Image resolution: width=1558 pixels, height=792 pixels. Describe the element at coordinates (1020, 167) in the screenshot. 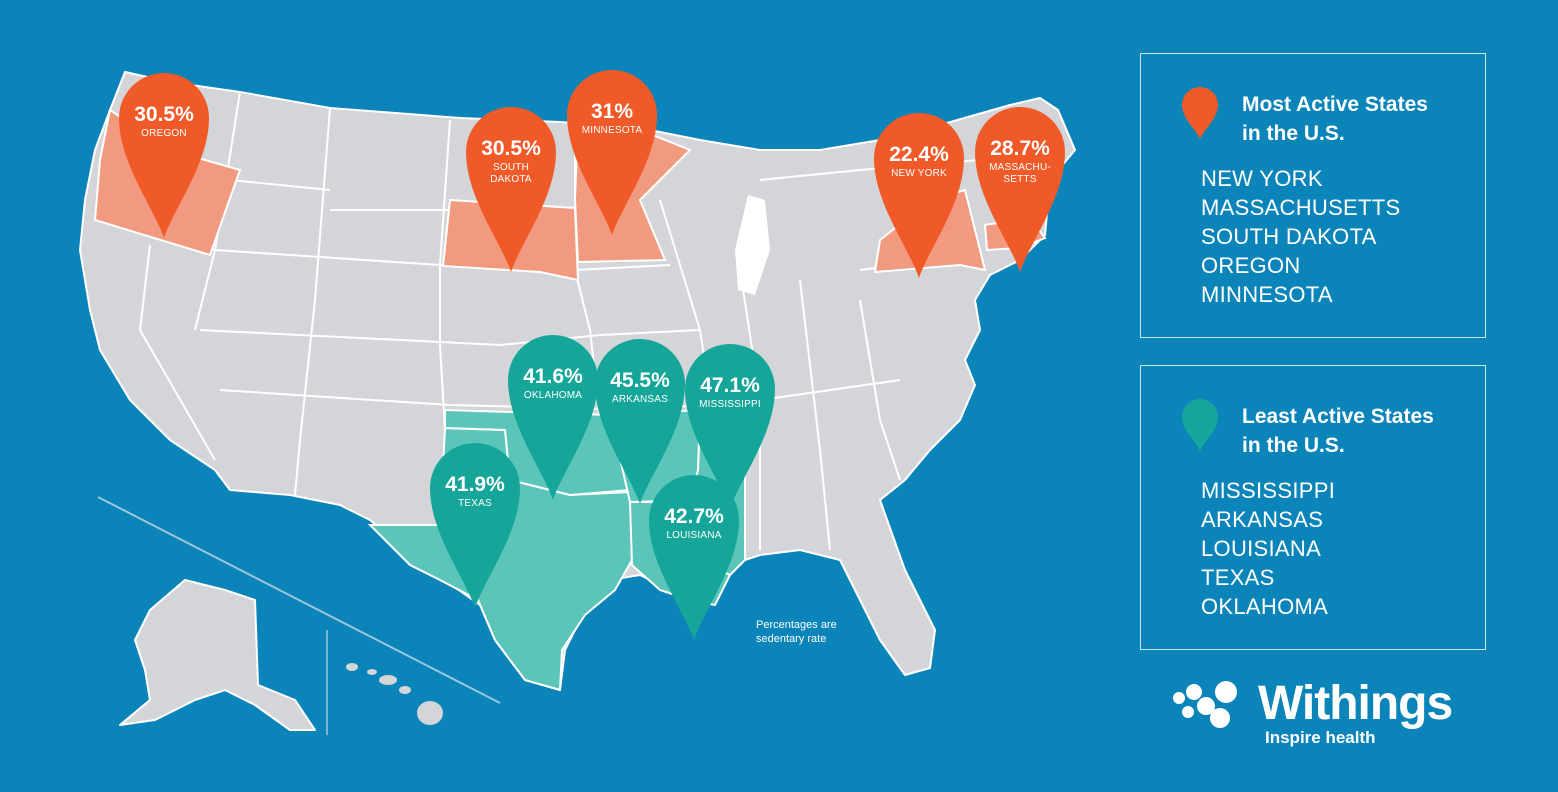

I see `pin-label: MASSACHU-` at that location.